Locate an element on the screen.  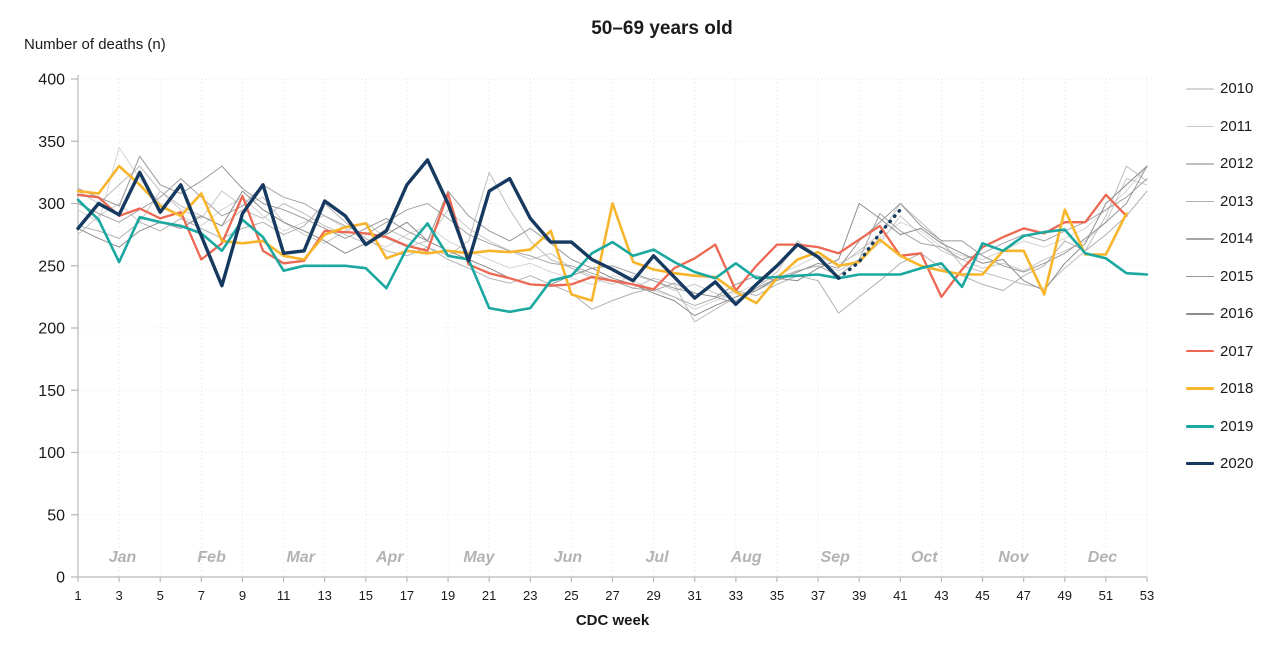
y-tick-label: 50 is located at coordinates (56, 515).